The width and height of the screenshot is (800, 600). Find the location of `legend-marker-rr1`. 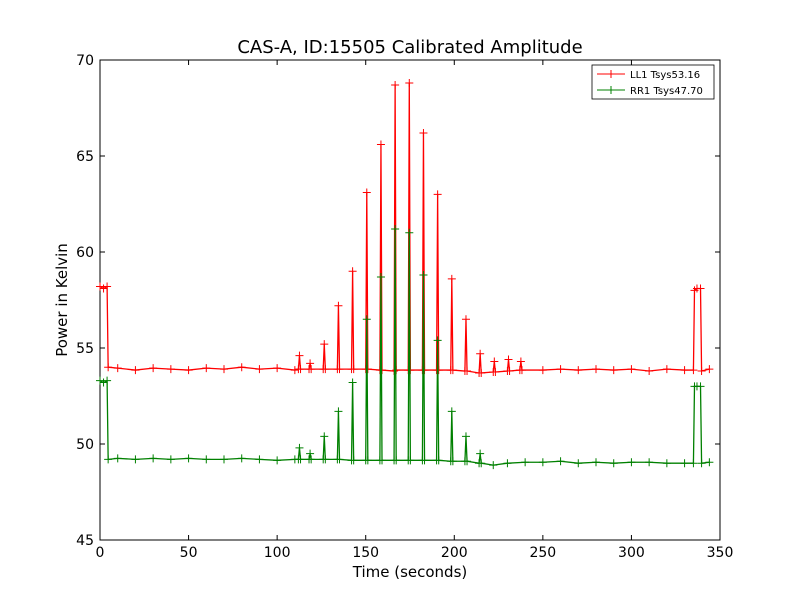

legend-marker-rr1 is located at coordinates (611, 90).